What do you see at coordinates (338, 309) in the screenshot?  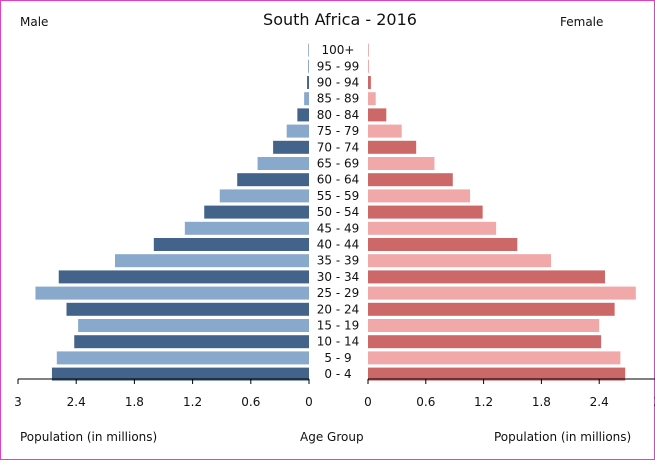 I see `age-group-label: 20 - 24` at bounding box center [338, 309].